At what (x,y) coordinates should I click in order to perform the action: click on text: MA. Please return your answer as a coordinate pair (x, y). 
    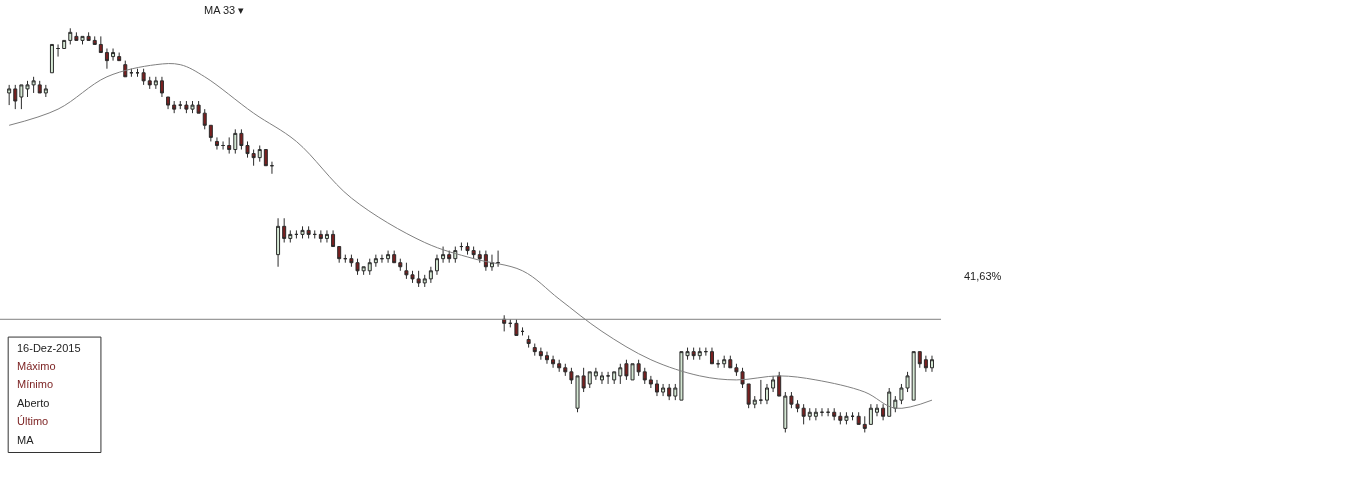
    Looking at the image, I should click on (26, 440).